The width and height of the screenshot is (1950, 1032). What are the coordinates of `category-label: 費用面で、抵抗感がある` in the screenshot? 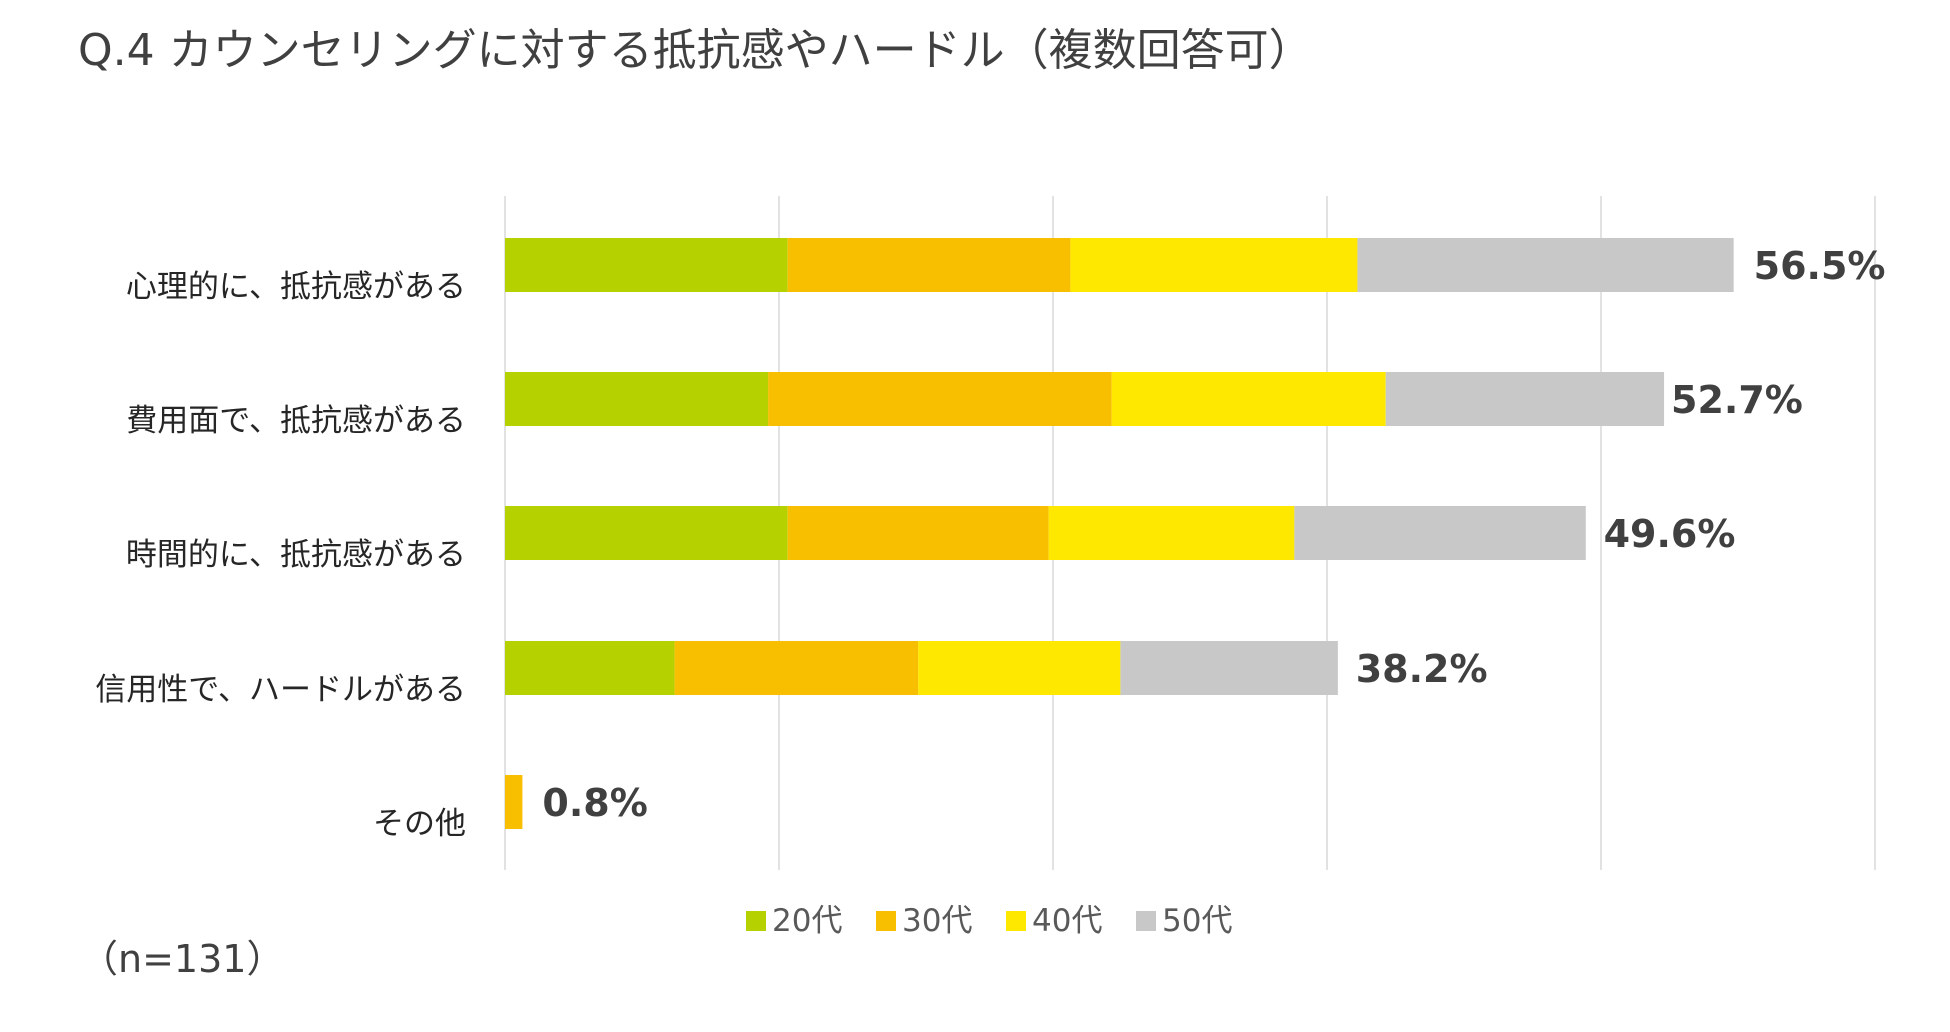 It's located at (296, 421).